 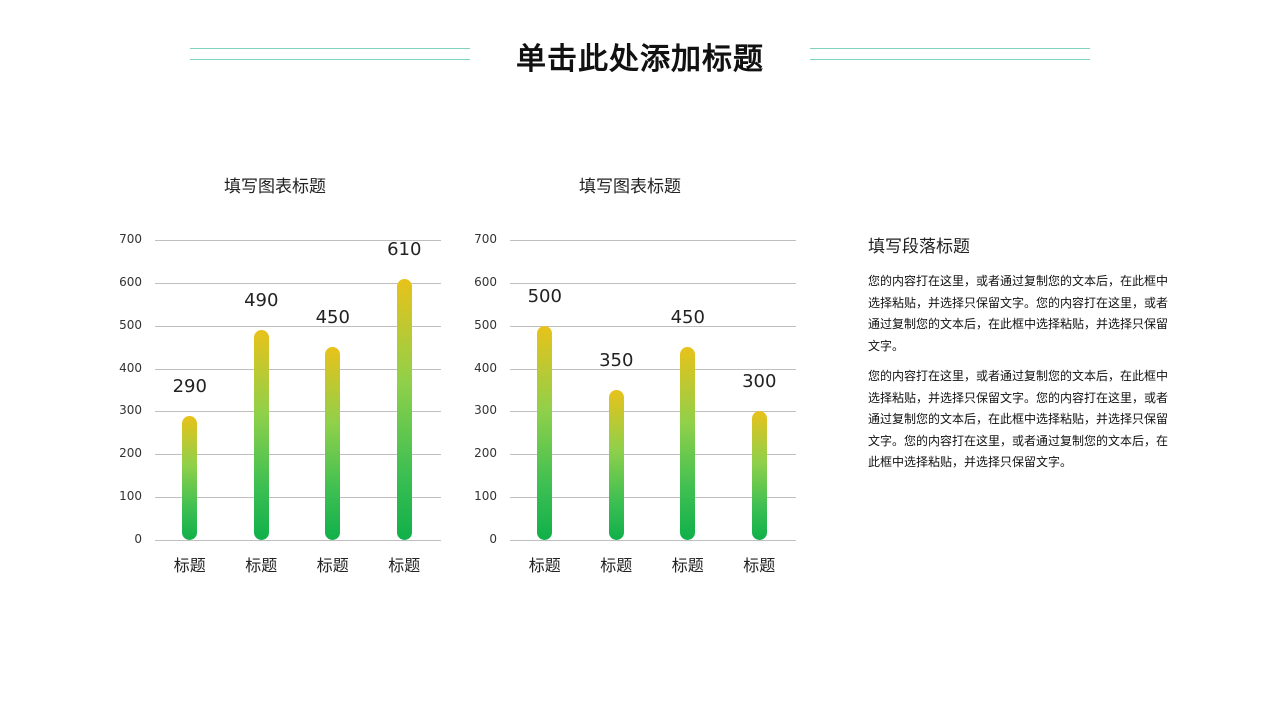 What do you see at coordinates (404, 249) in the screenshot?
I see `data-label: 610` at bounding box center [404, 249].